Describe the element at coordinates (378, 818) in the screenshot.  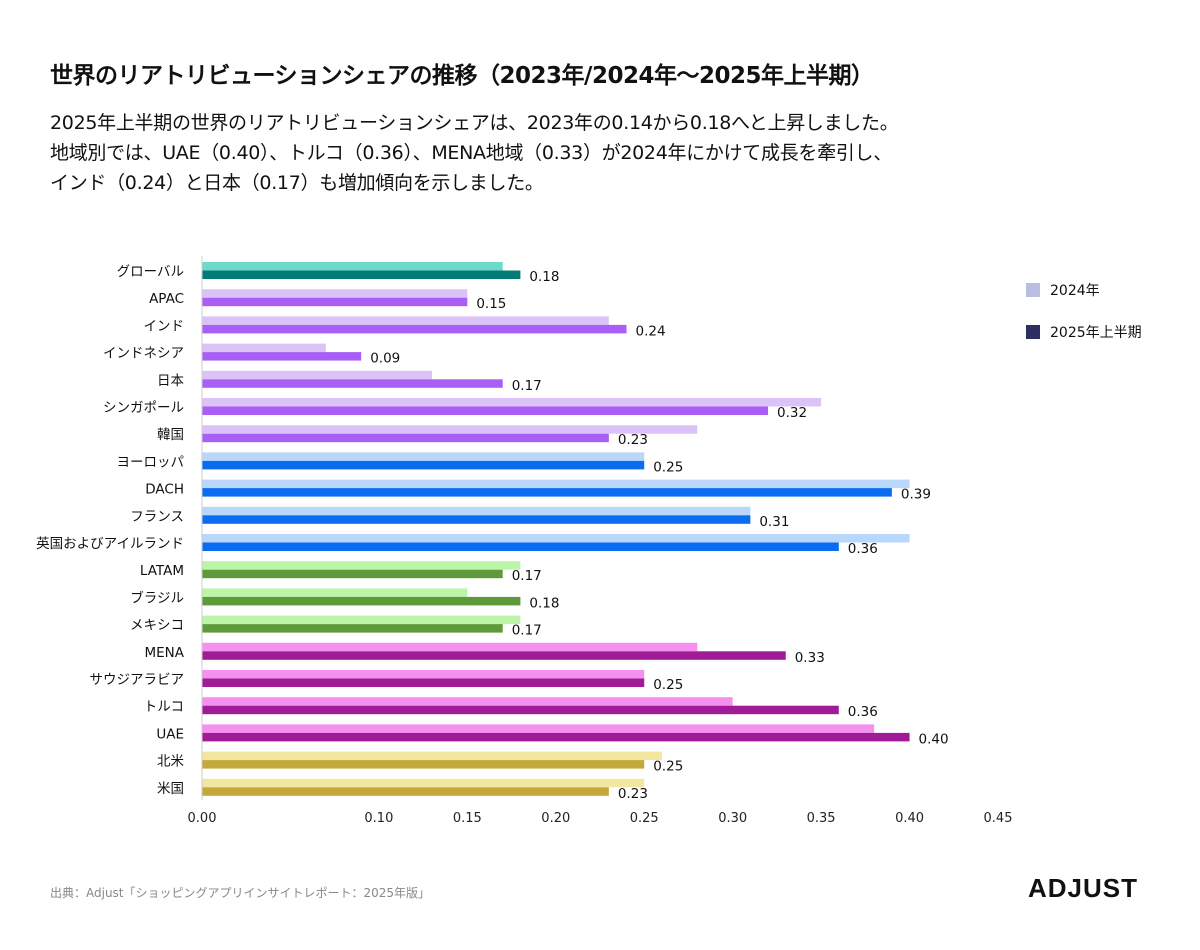
I see `x-tick-label: 0.10` at that location.